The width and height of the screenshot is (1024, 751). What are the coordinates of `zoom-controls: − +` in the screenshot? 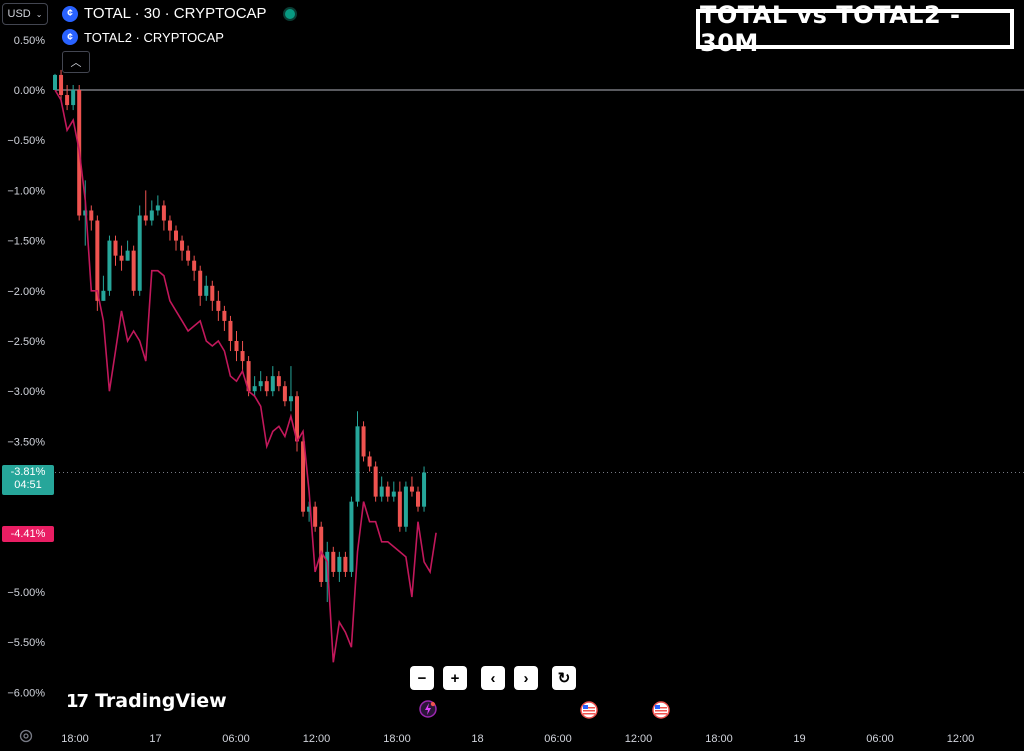 It's located at (438, 678).